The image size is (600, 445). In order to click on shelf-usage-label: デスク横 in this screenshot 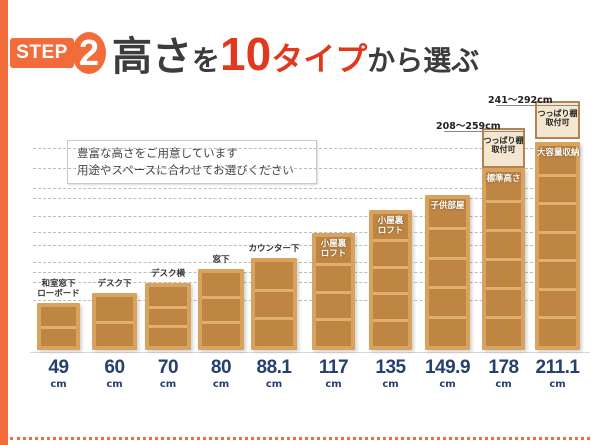, I will do `click(167, 274)`.